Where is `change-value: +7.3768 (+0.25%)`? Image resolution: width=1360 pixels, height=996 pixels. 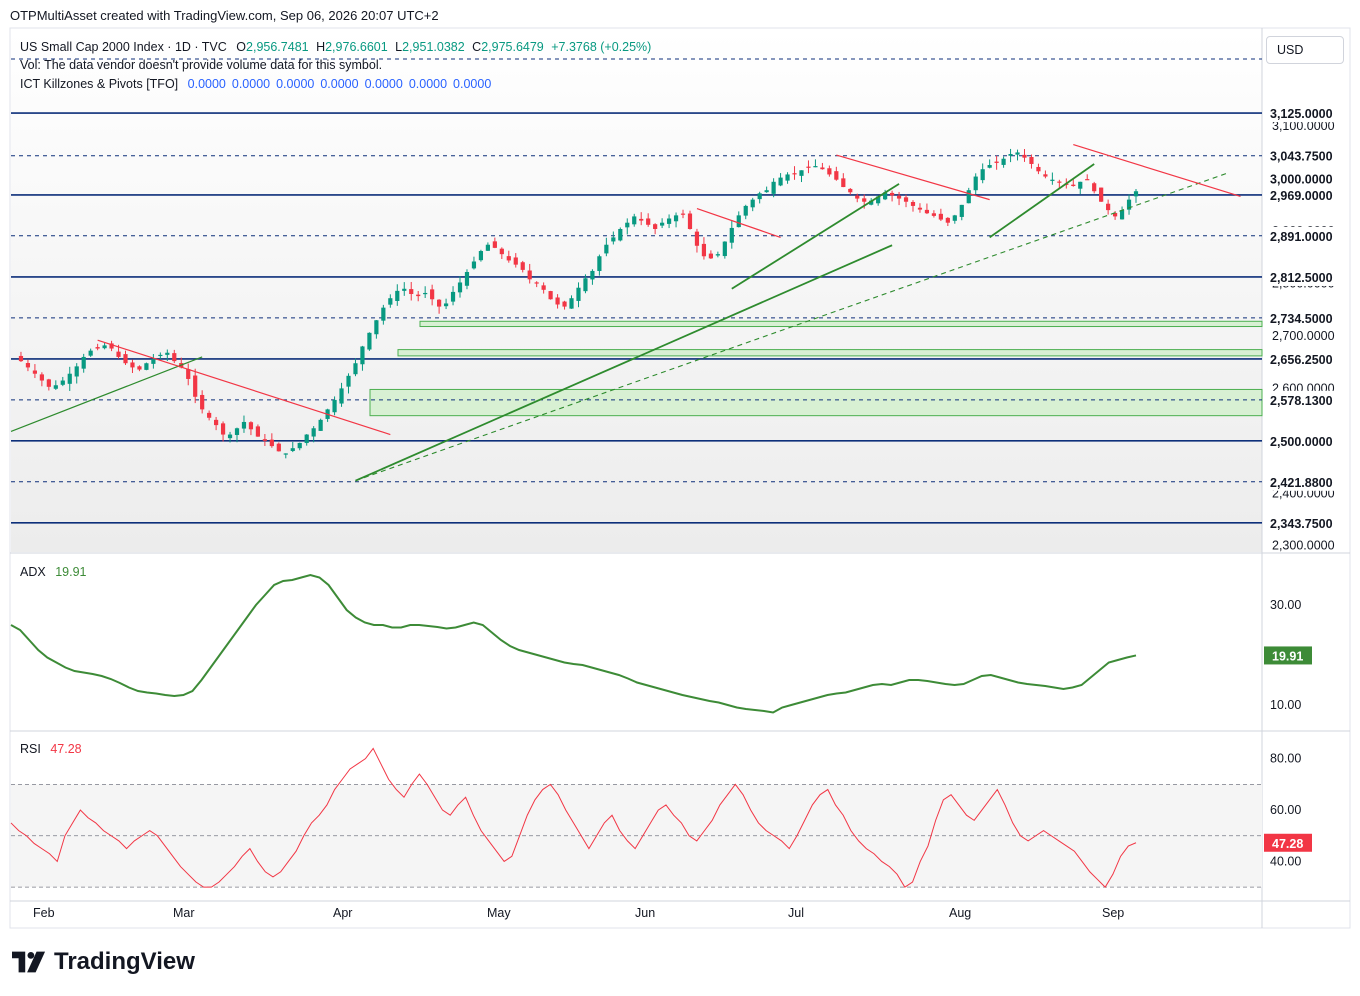
change-value: +7.3768 (+0.25%) is located at coordinates (601, 47).